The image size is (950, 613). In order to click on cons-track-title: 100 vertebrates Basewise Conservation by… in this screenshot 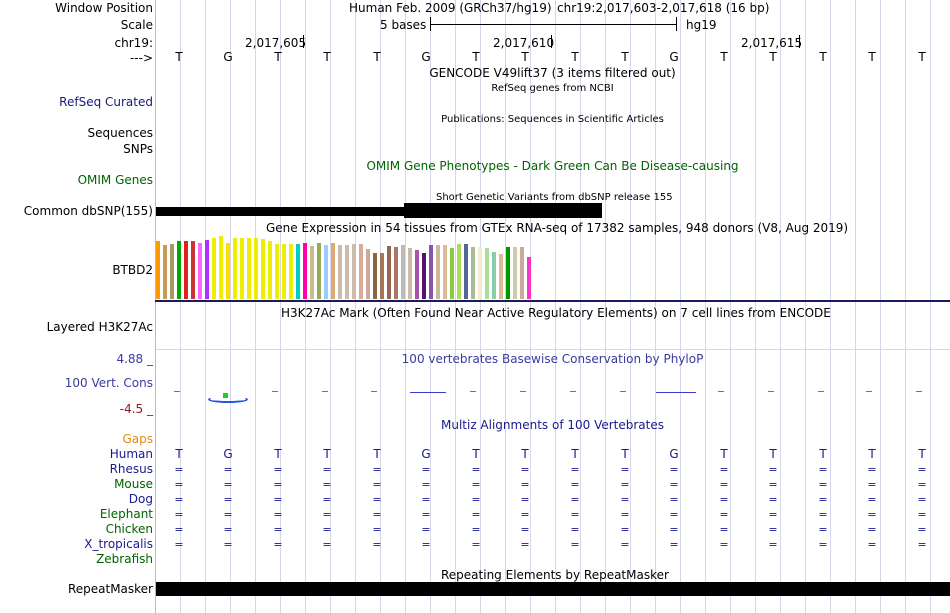, I will do `click(552, 359)`.